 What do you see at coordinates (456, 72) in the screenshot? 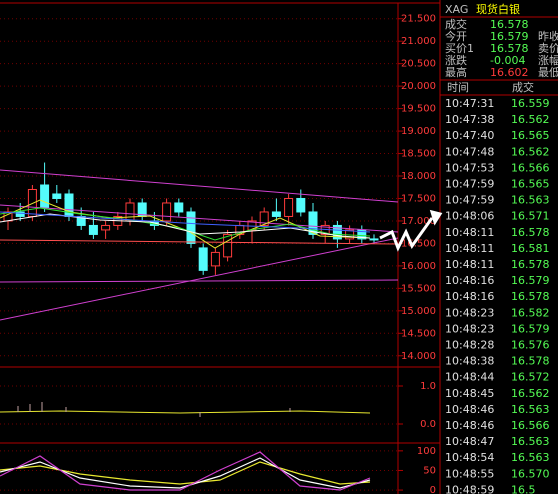
I see `quote-label: 最高` at bounding box center [456, 72].